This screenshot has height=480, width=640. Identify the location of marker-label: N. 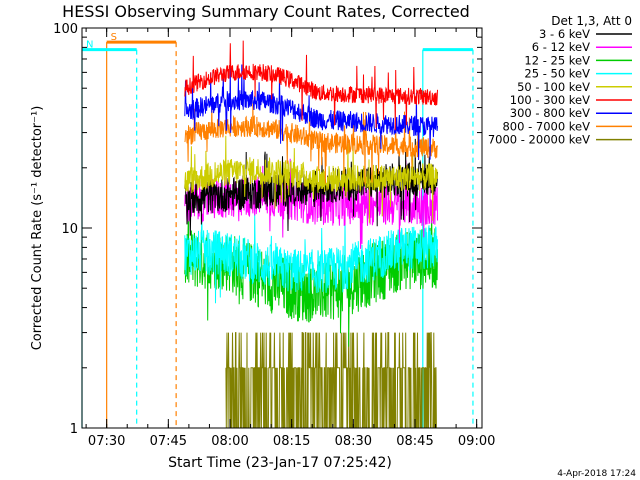
(89, 45).